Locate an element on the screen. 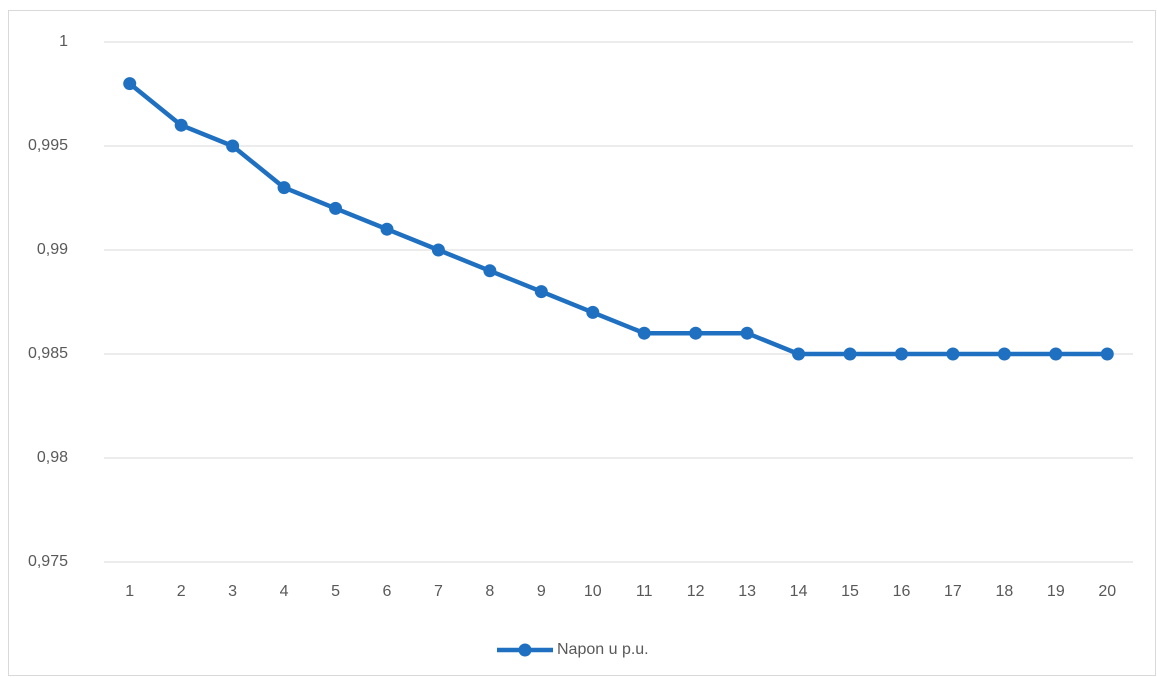  x-tick-label: 1 is located at coordinates (129, 591).